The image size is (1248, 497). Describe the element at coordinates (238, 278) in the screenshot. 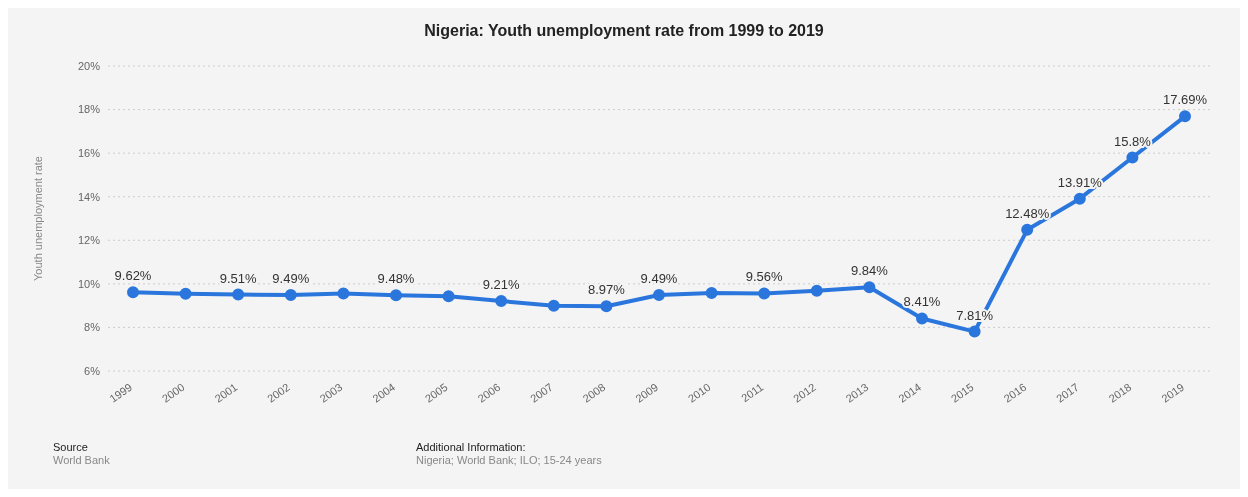

I see `data-label: 9.51%` at that location.